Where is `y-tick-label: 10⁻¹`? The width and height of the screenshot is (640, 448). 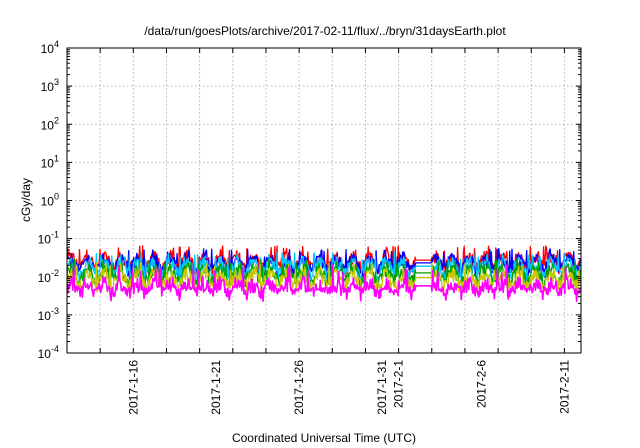 y-tick-label: 10⁻¹ is located at coordinates (48, 238).